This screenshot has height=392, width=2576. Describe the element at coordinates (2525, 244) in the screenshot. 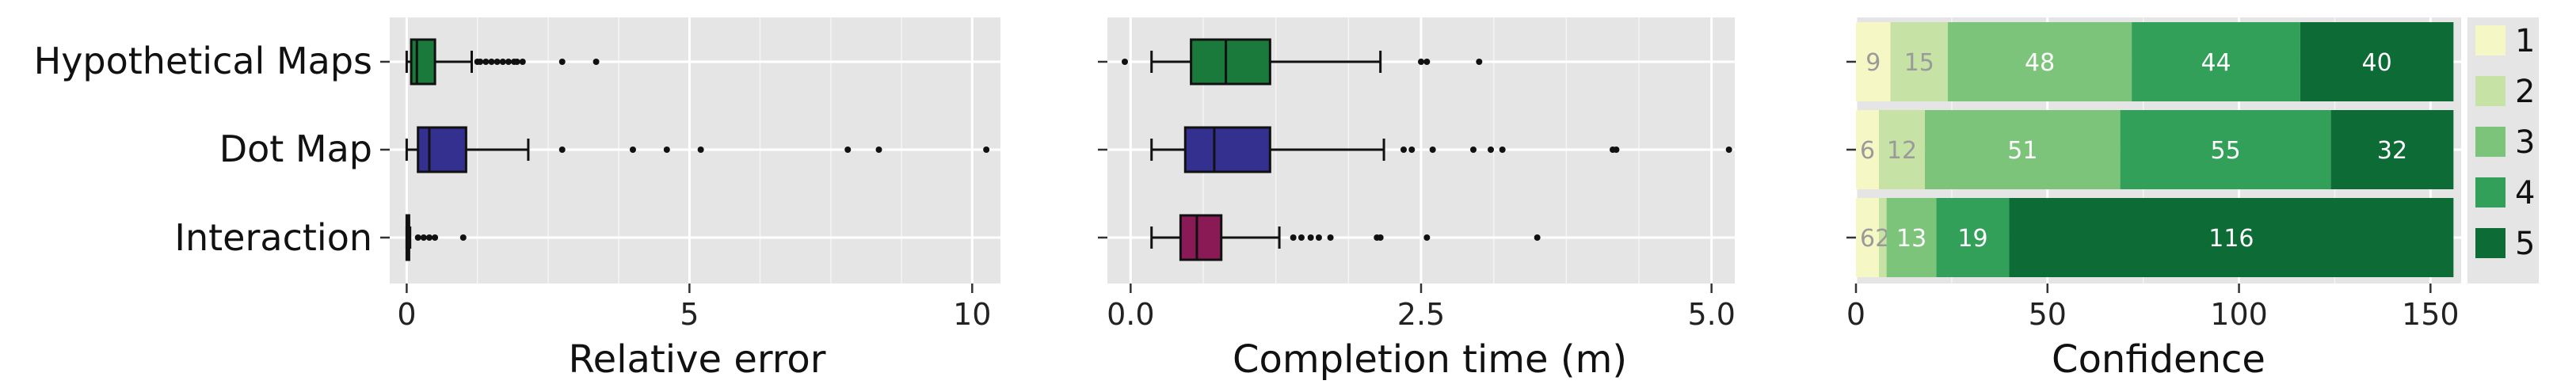

I see `legend-label-5: 5` at that location.